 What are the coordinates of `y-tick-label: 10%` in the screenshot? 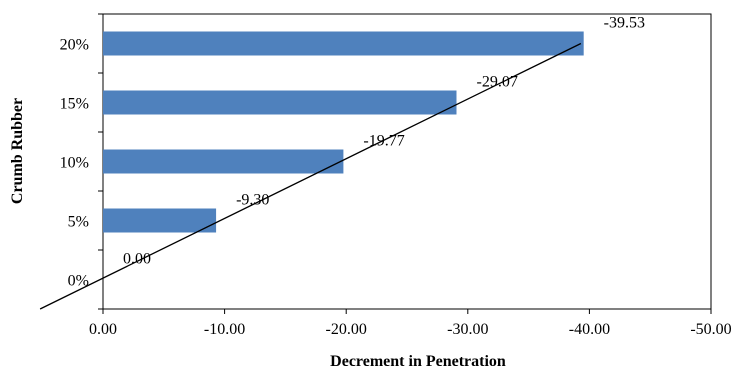 It's located at (74, 163).